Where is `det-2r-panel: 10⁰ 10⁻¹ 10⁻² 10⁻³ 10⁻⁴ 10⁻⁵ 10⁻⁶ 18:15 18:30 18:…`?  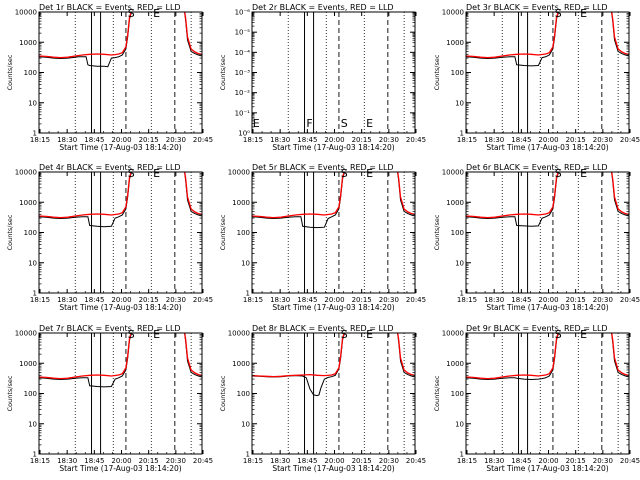
det-2r-panel: 10⁰ 10⁻¹ 10⁻² 10⁻³ 10⁻⁴ 10⁻⁵ 10⁻⁶ 18:15 18:30 18:… is located at coordinates (322, 77).